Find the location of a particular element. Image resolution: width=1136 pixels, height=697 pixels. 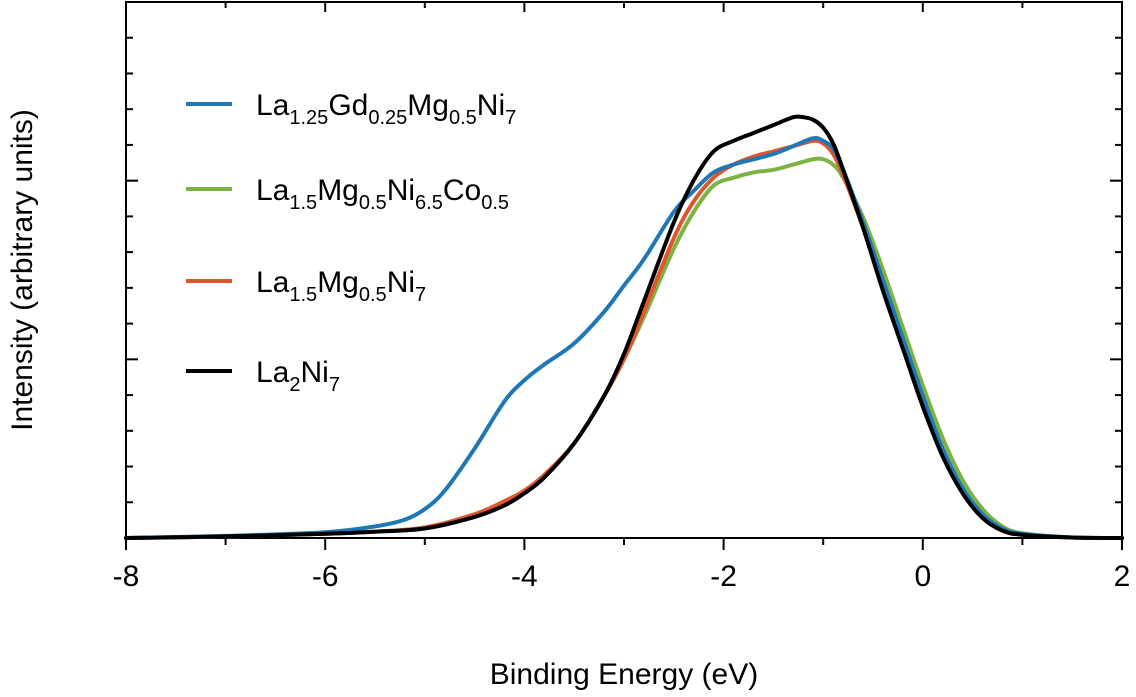

legend-label-3: La2Ni7 is located at coordinates (298, 376).